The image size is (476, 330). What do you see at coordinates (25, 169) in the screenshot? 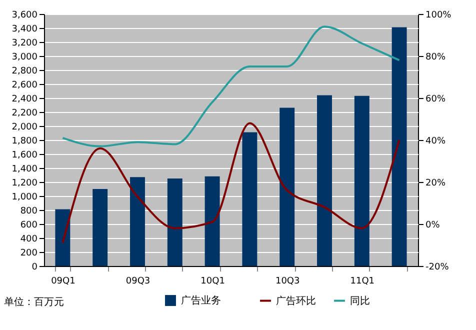
I see `y-tick-label: 1,400` at bounding box center [25, 169].